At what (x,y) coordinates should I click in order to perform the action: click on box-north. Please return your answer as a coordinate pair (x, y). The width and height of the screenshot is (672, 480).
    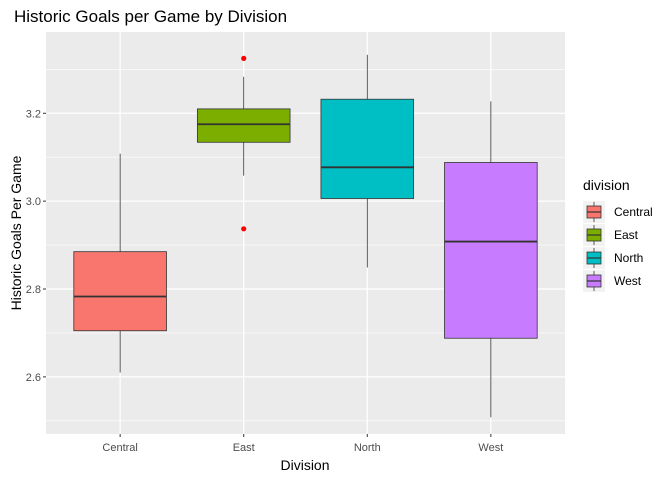
    Looking at the image, I should click on (367, 161).